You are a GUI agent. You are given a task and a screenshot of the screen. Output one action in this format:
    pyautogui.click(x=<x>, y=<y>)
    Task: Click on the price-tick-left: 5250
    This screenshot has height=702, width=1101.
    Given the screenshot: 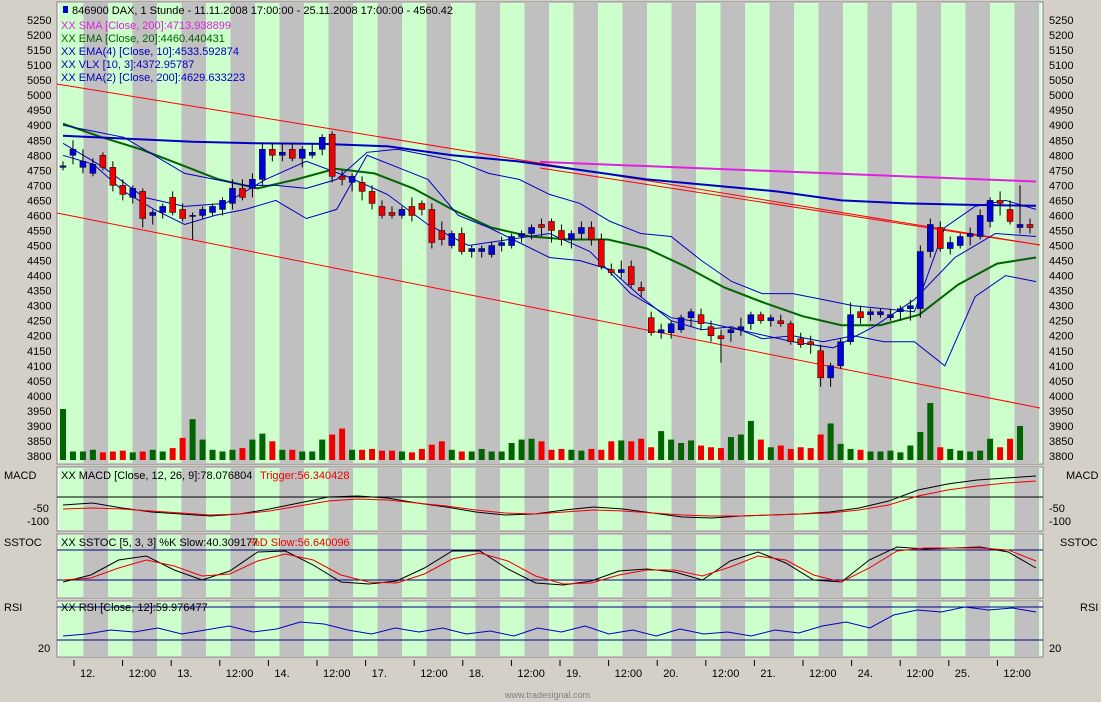 What is the action you would take?
    pyautogui.click(x=39, y=21)
    